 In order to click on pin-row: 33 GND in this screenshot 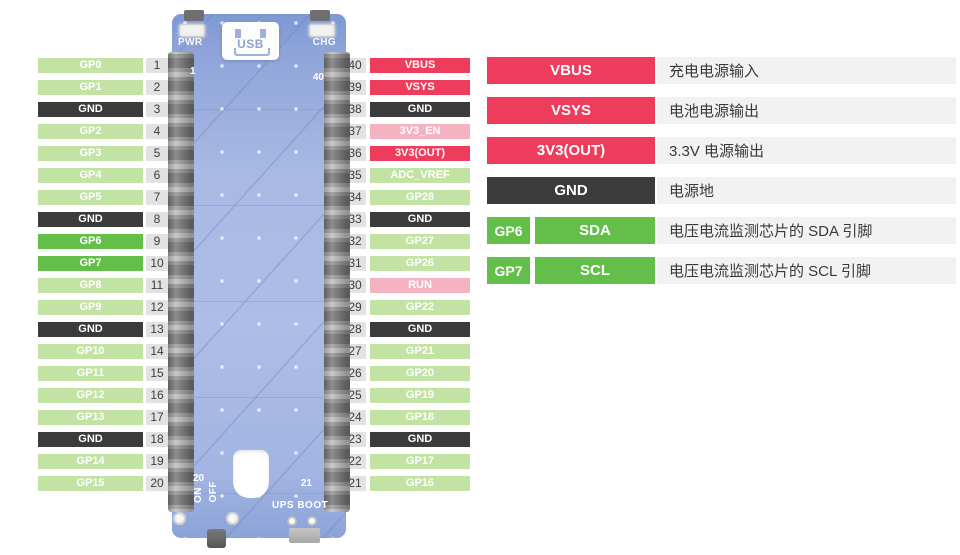, I will do `click(407, 219)`.